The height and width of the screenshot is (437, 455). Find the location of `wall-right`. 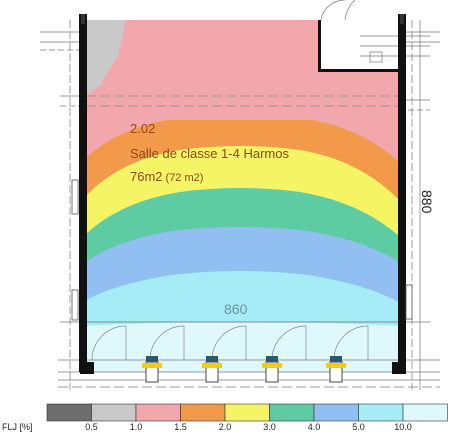

wall-right is located at coordinates (402, 193).